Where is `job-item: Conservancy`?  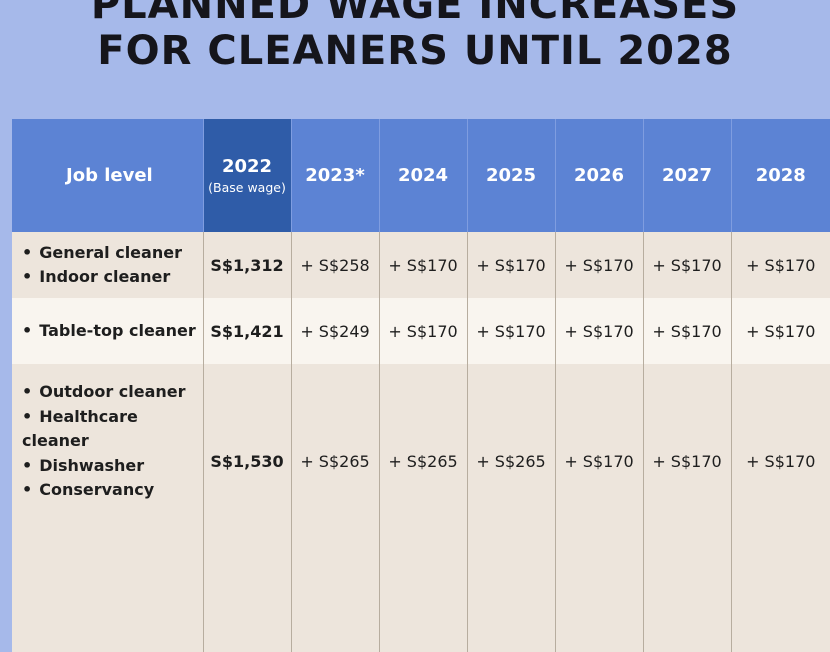 job-item: Conservancy is located at coordinates (112, 490).